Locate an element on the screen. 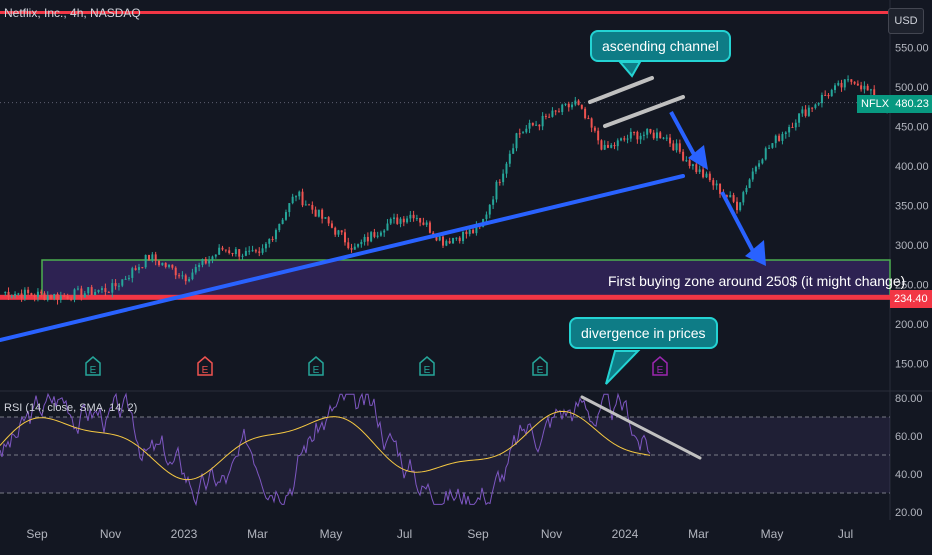 The height and width of the screenshot is (555, 932). currency-button: USD is located at coordinates (906, 21).